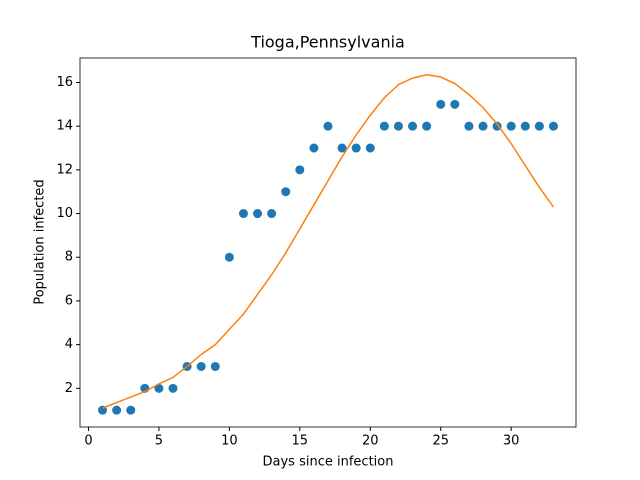 The width and height of the screenshot is (640, 480). What do you see at coordinates (69, 257) in the screenshot?
I see `y-tick-label: 8` at bounding box center [69, 257].